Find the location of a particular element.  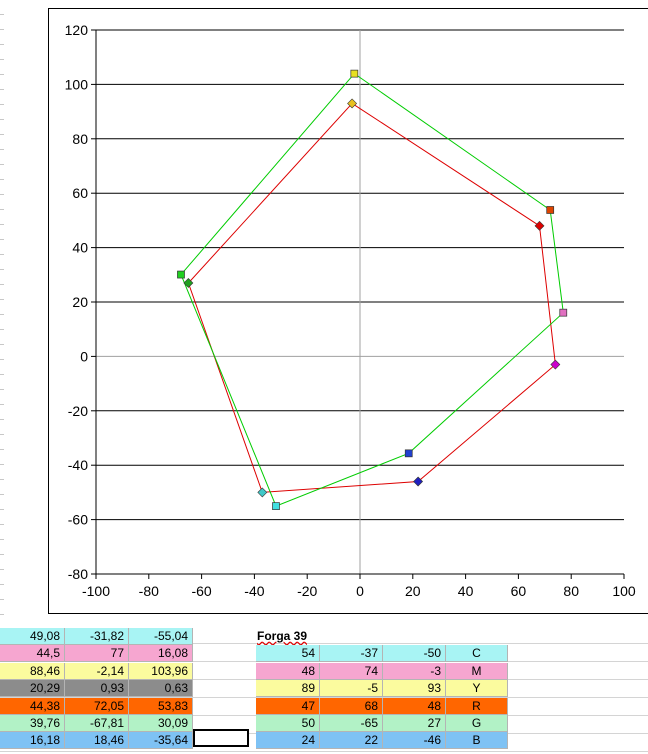

table-cell: 77 is located at coordinates (97, 654).